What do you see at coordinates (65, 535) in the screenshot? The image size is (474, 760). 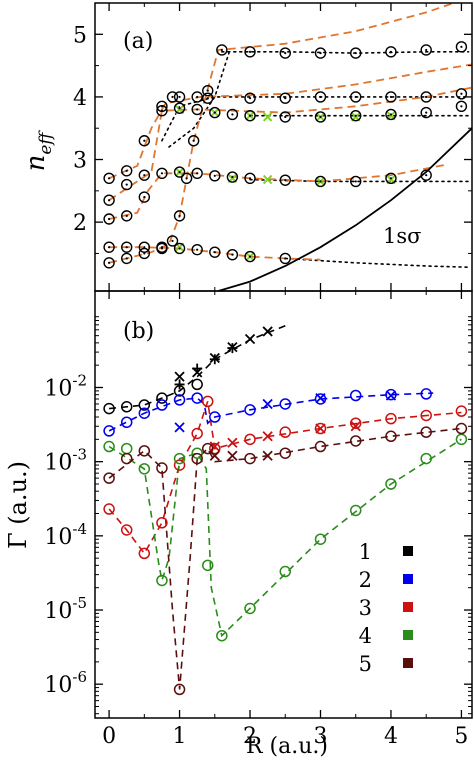 I see `panel-b-ytick-label-2: 10-4` at bounding box center [65, 535].